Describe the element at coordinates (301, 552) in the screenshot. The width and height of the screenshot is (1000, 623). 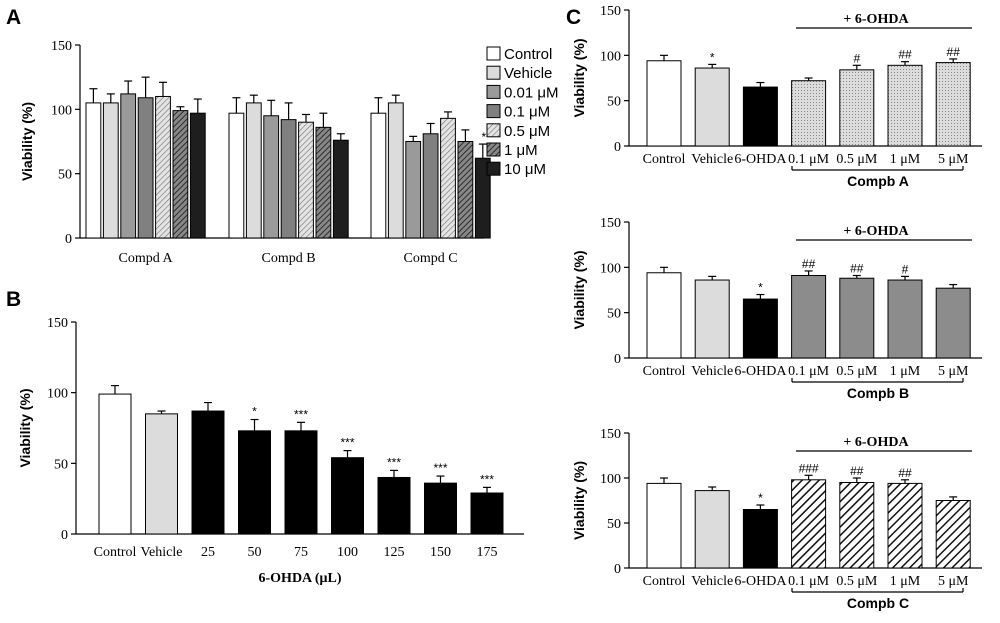
I see `panel-b-category-label: 75` at that location.